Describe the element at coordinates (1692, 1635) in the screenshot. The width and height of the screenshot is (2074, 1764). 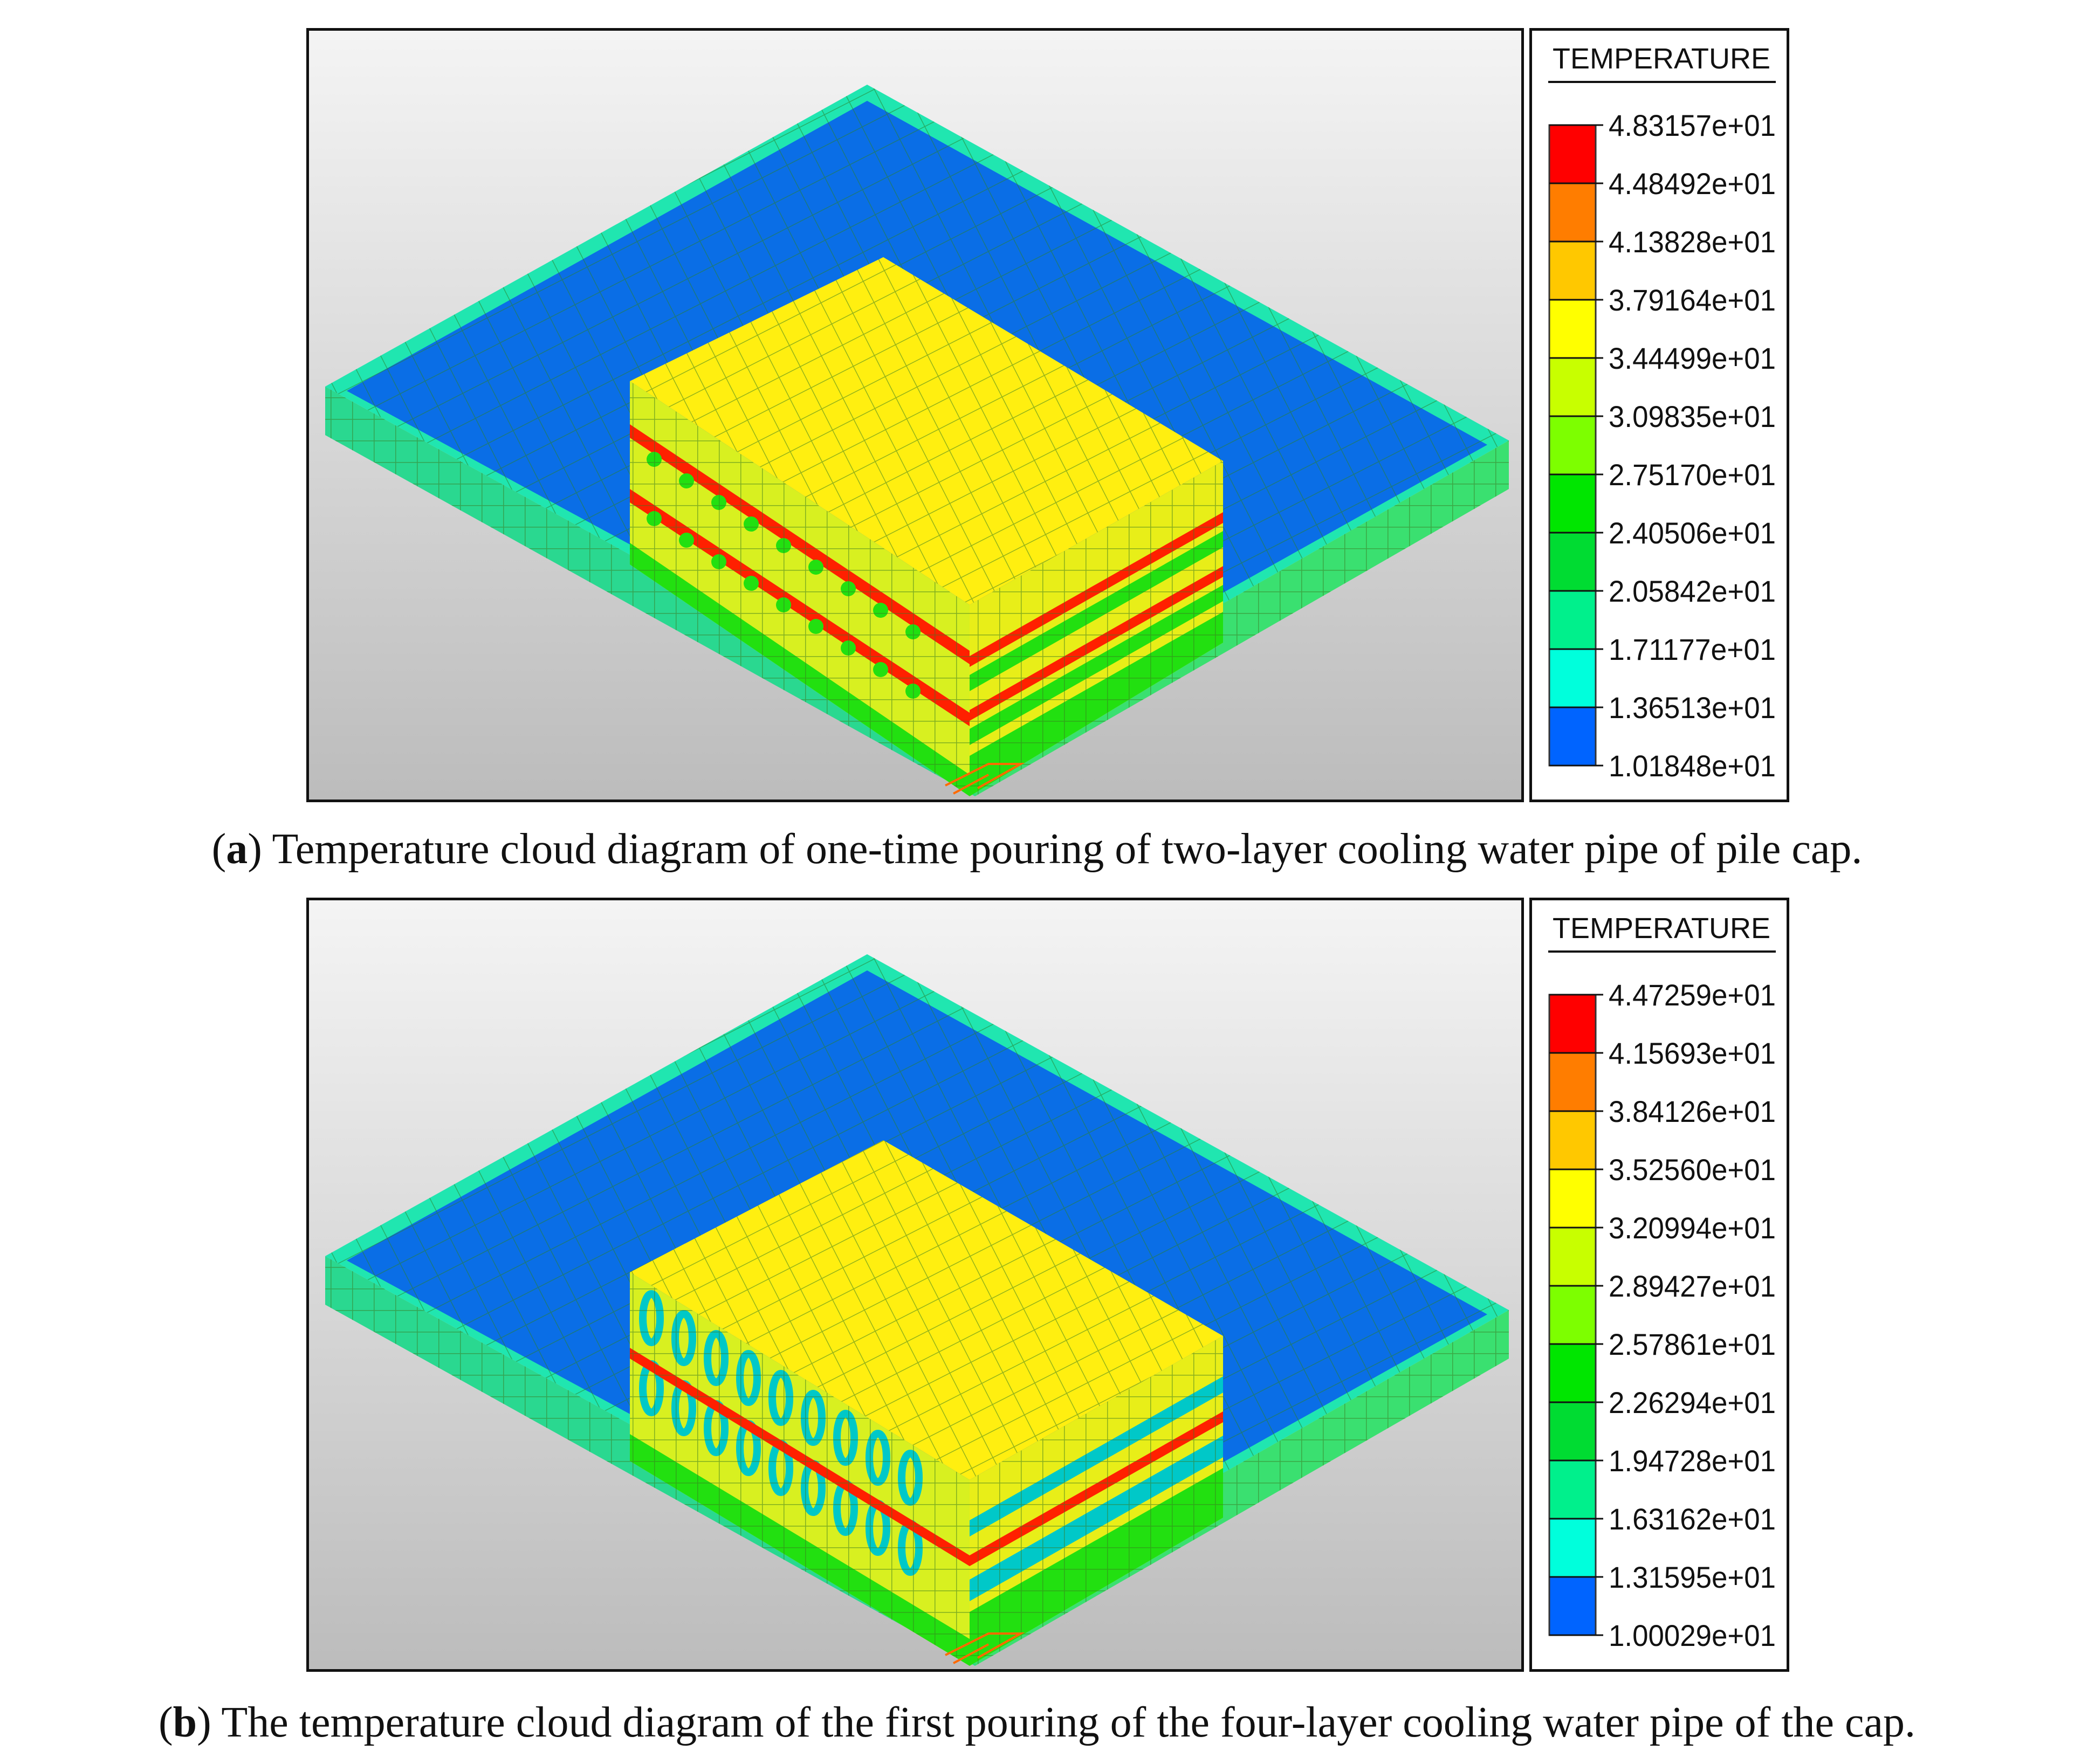
I see `legend-label: 1.00029e+01` at that location.